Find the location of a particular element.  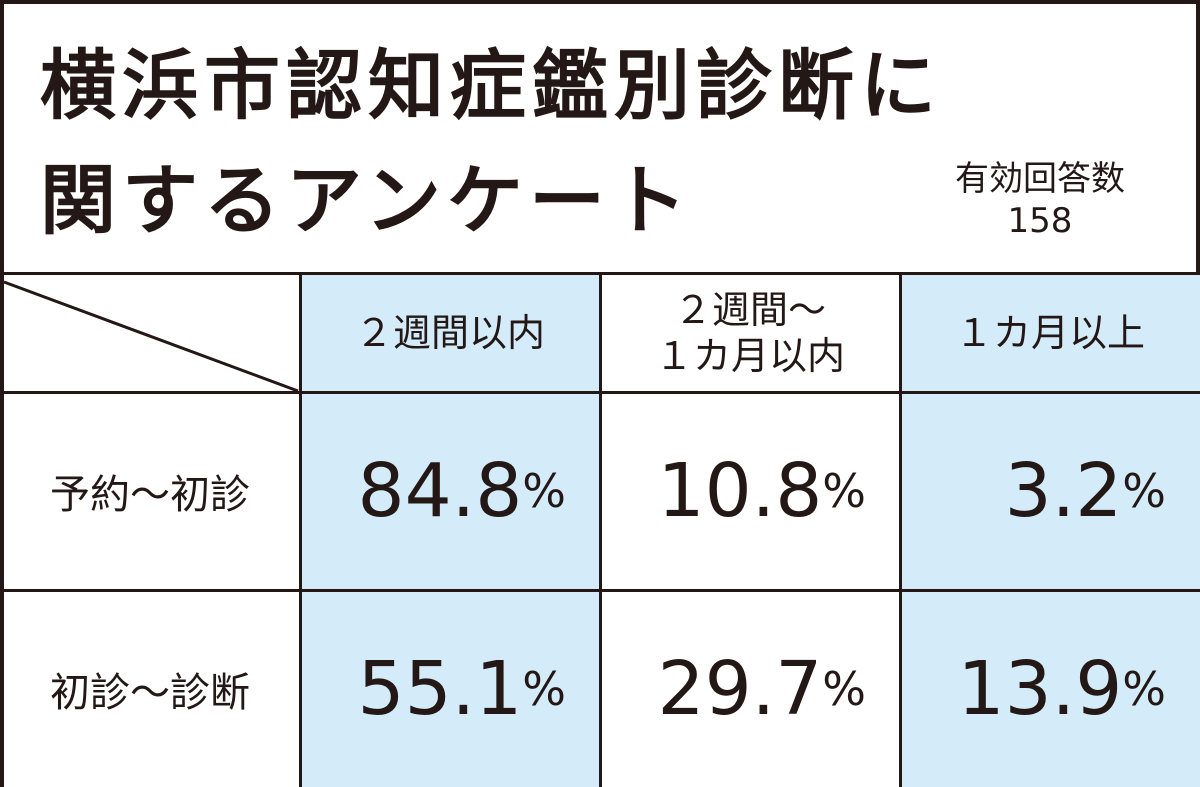

value-cell: 84.8% is located at coordinates (450, 491).